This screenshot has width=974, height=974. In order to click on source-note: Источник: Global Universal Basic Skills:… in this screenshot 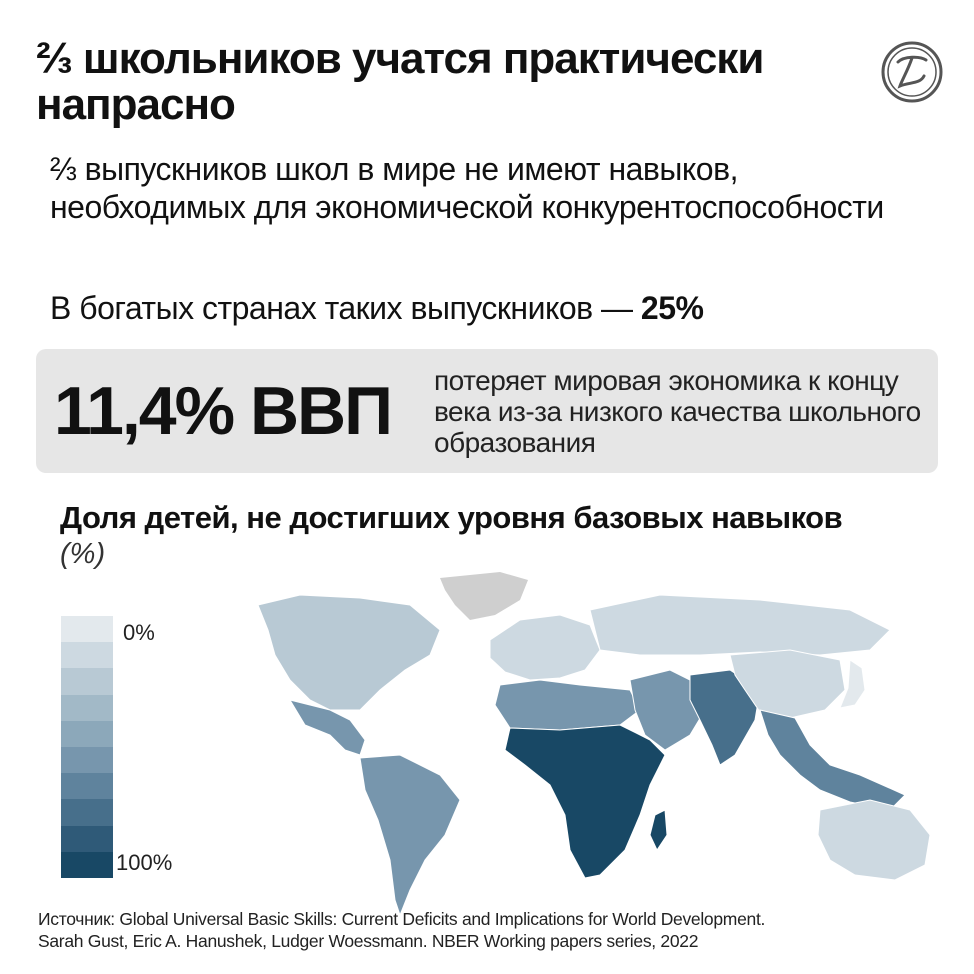, I will do `click(498, 930)`.